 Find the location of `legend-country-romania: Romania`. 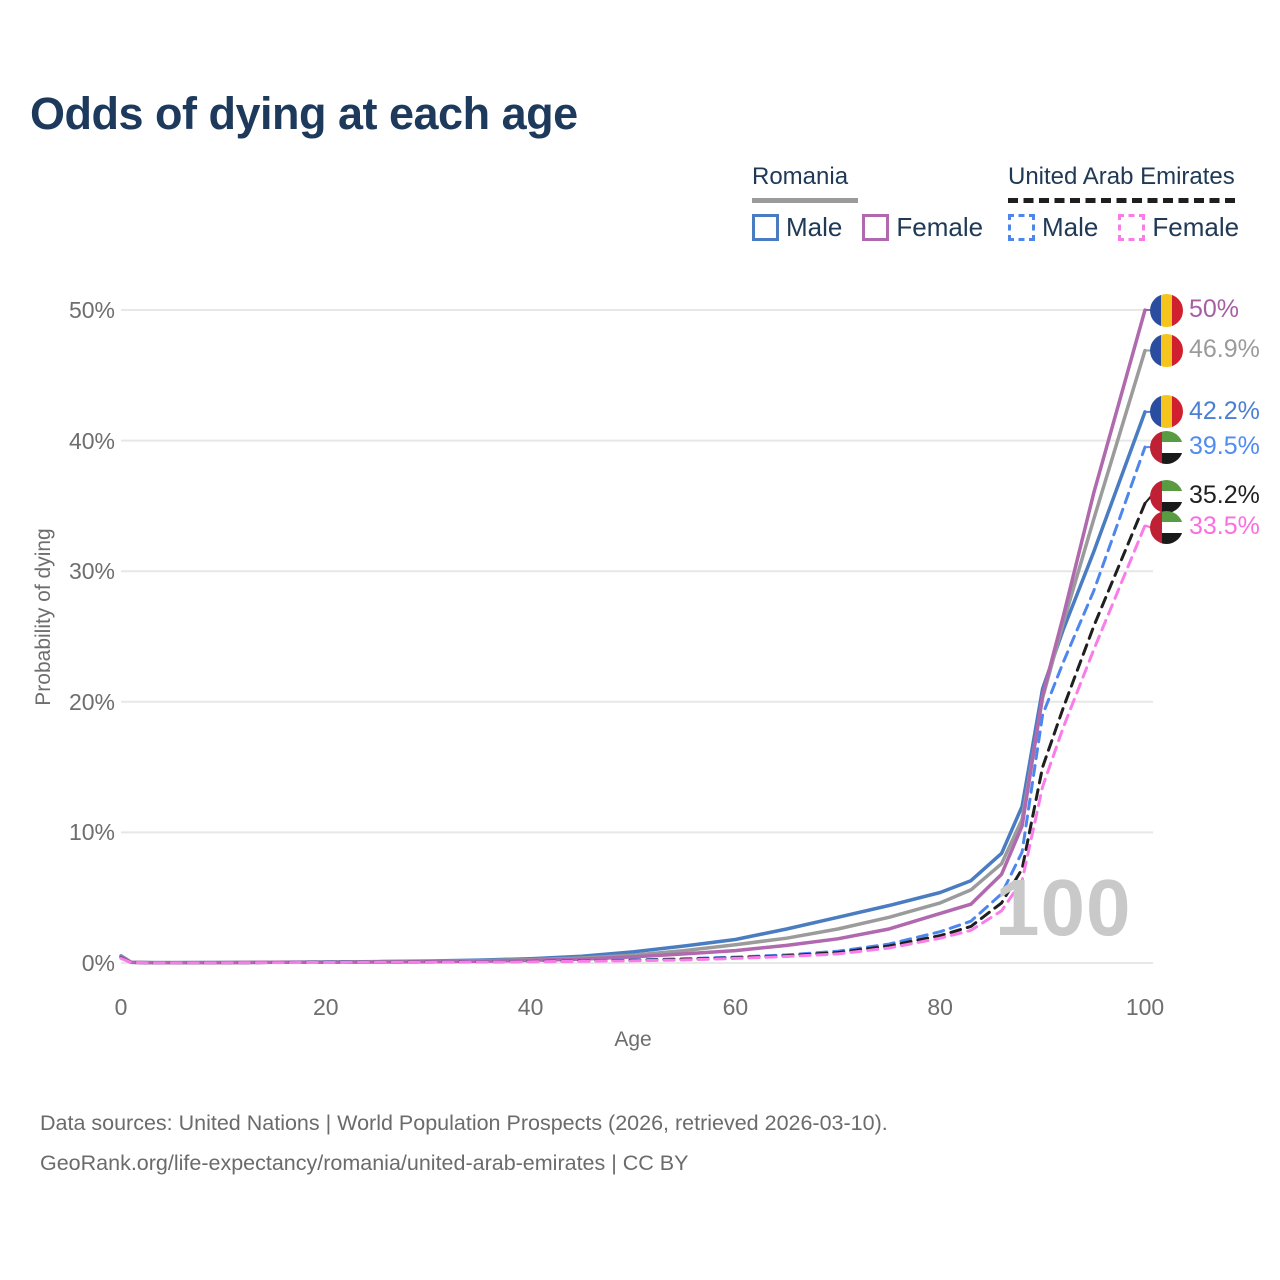

legend-country-romania: Romania is located at coordinates (805, 183).